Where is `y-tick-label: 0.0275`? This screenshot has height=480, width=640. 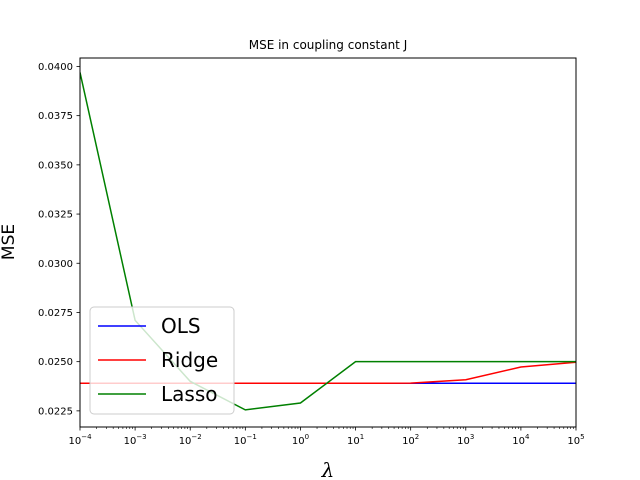 y-tick-label: 0.0275 is located at coordinates (55, 313).